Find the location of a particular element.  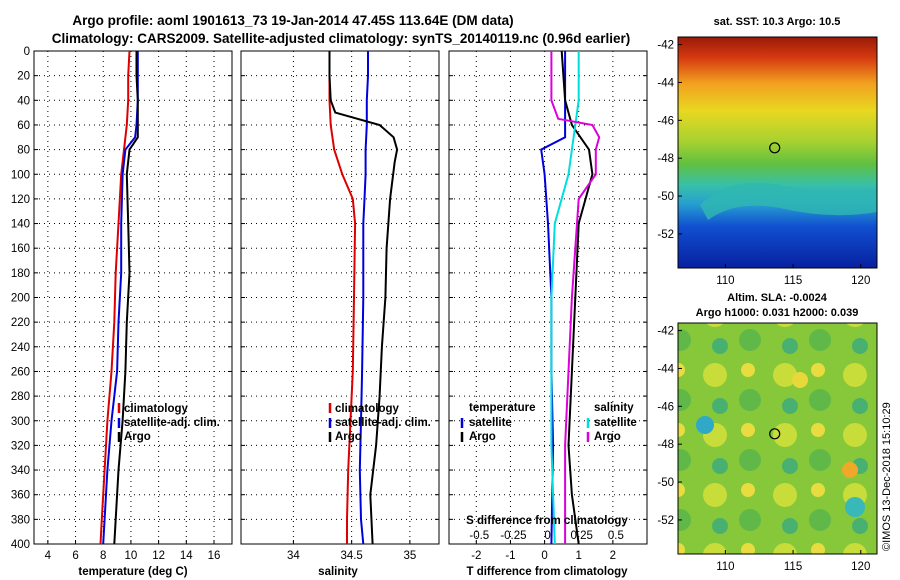

map-y-tick-label: -42 is located at coordinates (665, 46).